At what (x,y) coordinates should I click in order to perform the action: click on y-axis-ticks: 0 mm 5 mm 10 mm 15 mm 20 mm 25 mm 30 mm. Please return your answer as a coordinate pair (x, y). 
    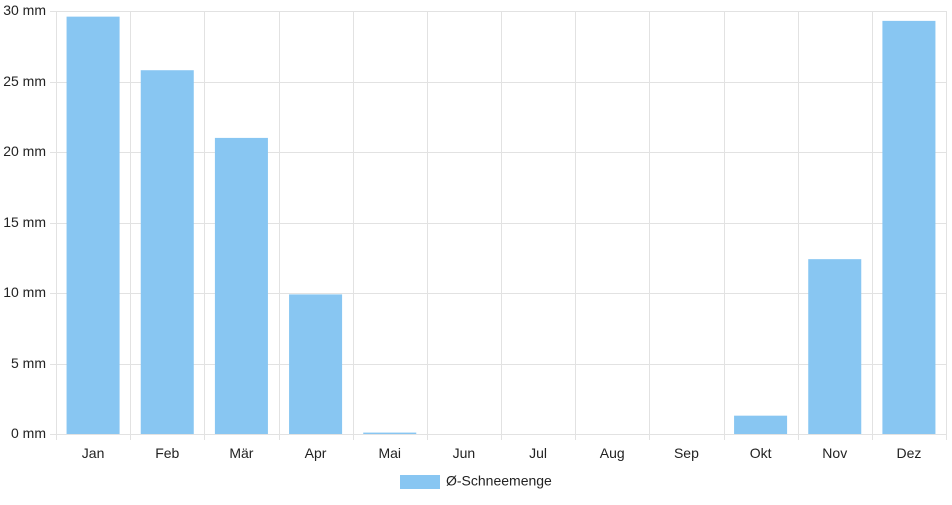
    Looking at the image, I should click on (24, 221).